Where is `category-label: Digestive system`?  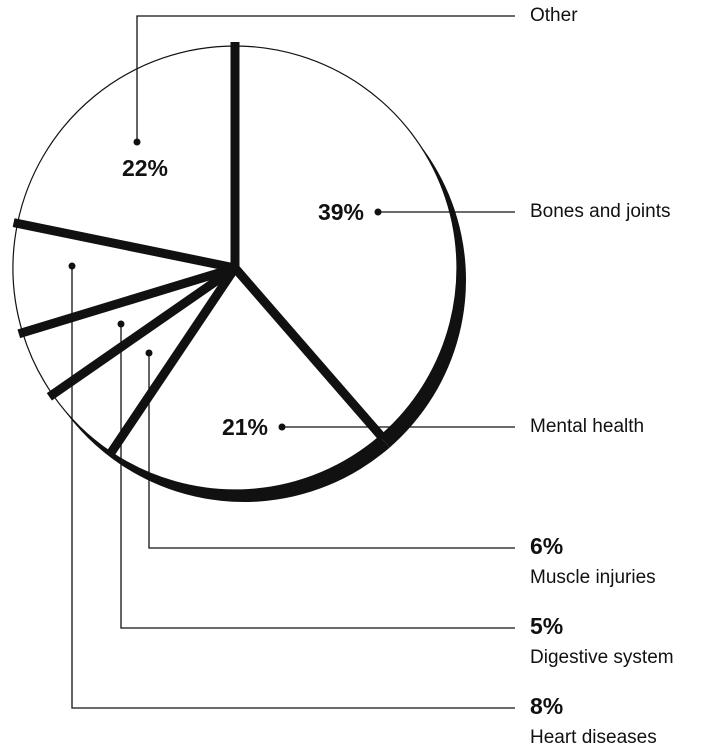
category-label: Digestive system is located at coordinates (602, 657).